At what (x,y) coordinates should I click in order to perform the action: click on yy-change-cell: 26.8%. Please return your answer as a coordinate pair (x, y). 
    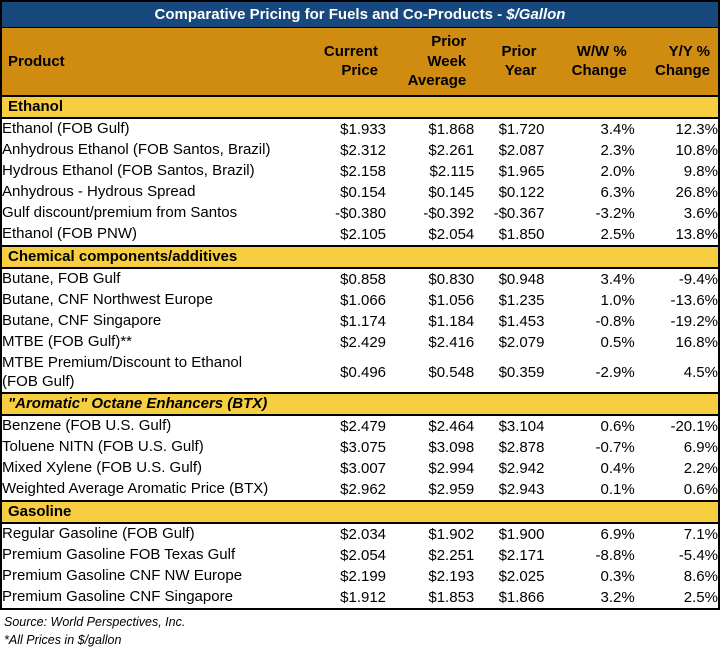
    Looking at the image, I should click on (676, 192).